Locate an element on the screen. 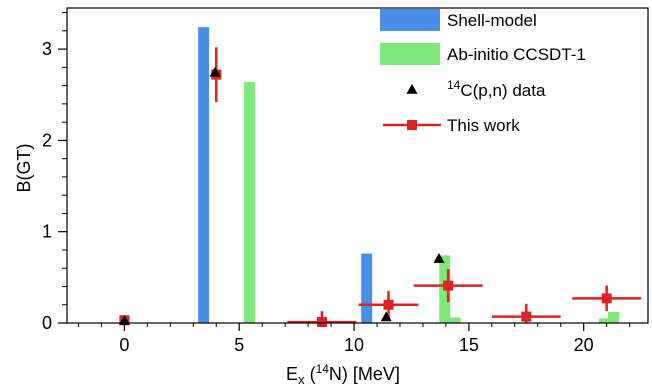 The height and width of the screenshot is (389, 652). x-axis-label: Ex (14N) [MeV] is located at coordinates (343, 374).